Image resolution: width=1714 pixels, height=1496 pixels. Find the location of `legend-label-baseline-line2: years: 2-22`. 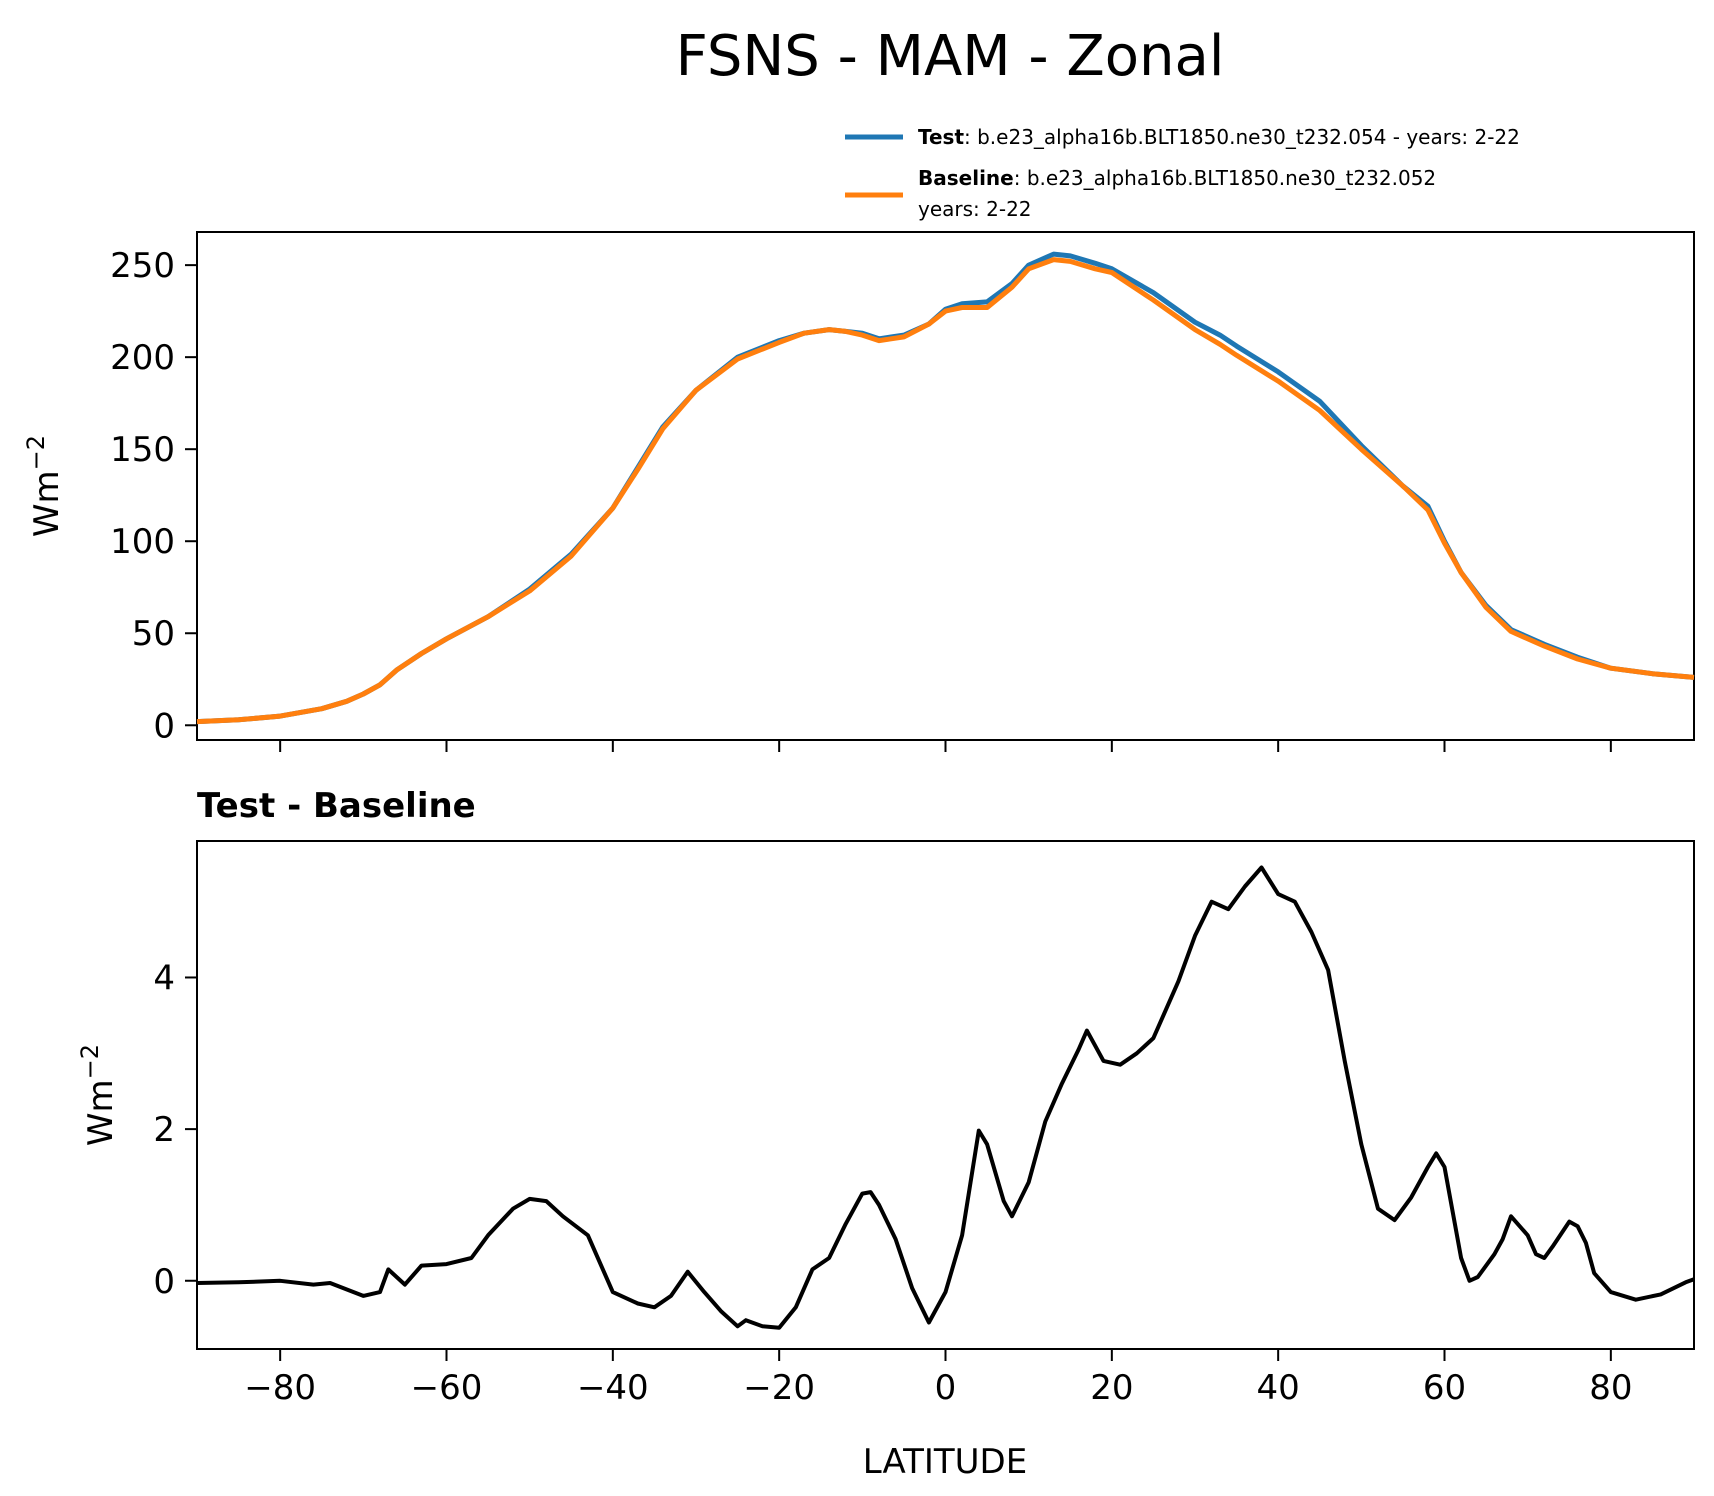

legend-label-baseline-line2: years: 2-22 is located at coordinates (975, 209).